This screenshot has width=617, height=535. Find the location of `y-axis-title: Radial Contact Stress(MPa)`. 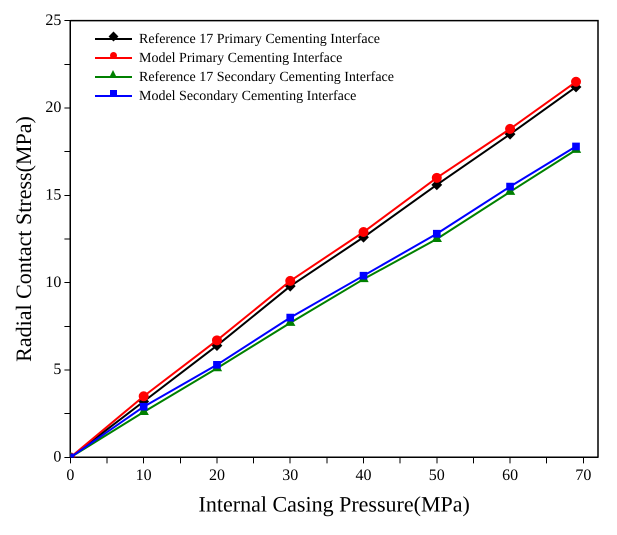

y-axis-title: Radial Contact Stress(MPa) is located at coordinates (23, 239).